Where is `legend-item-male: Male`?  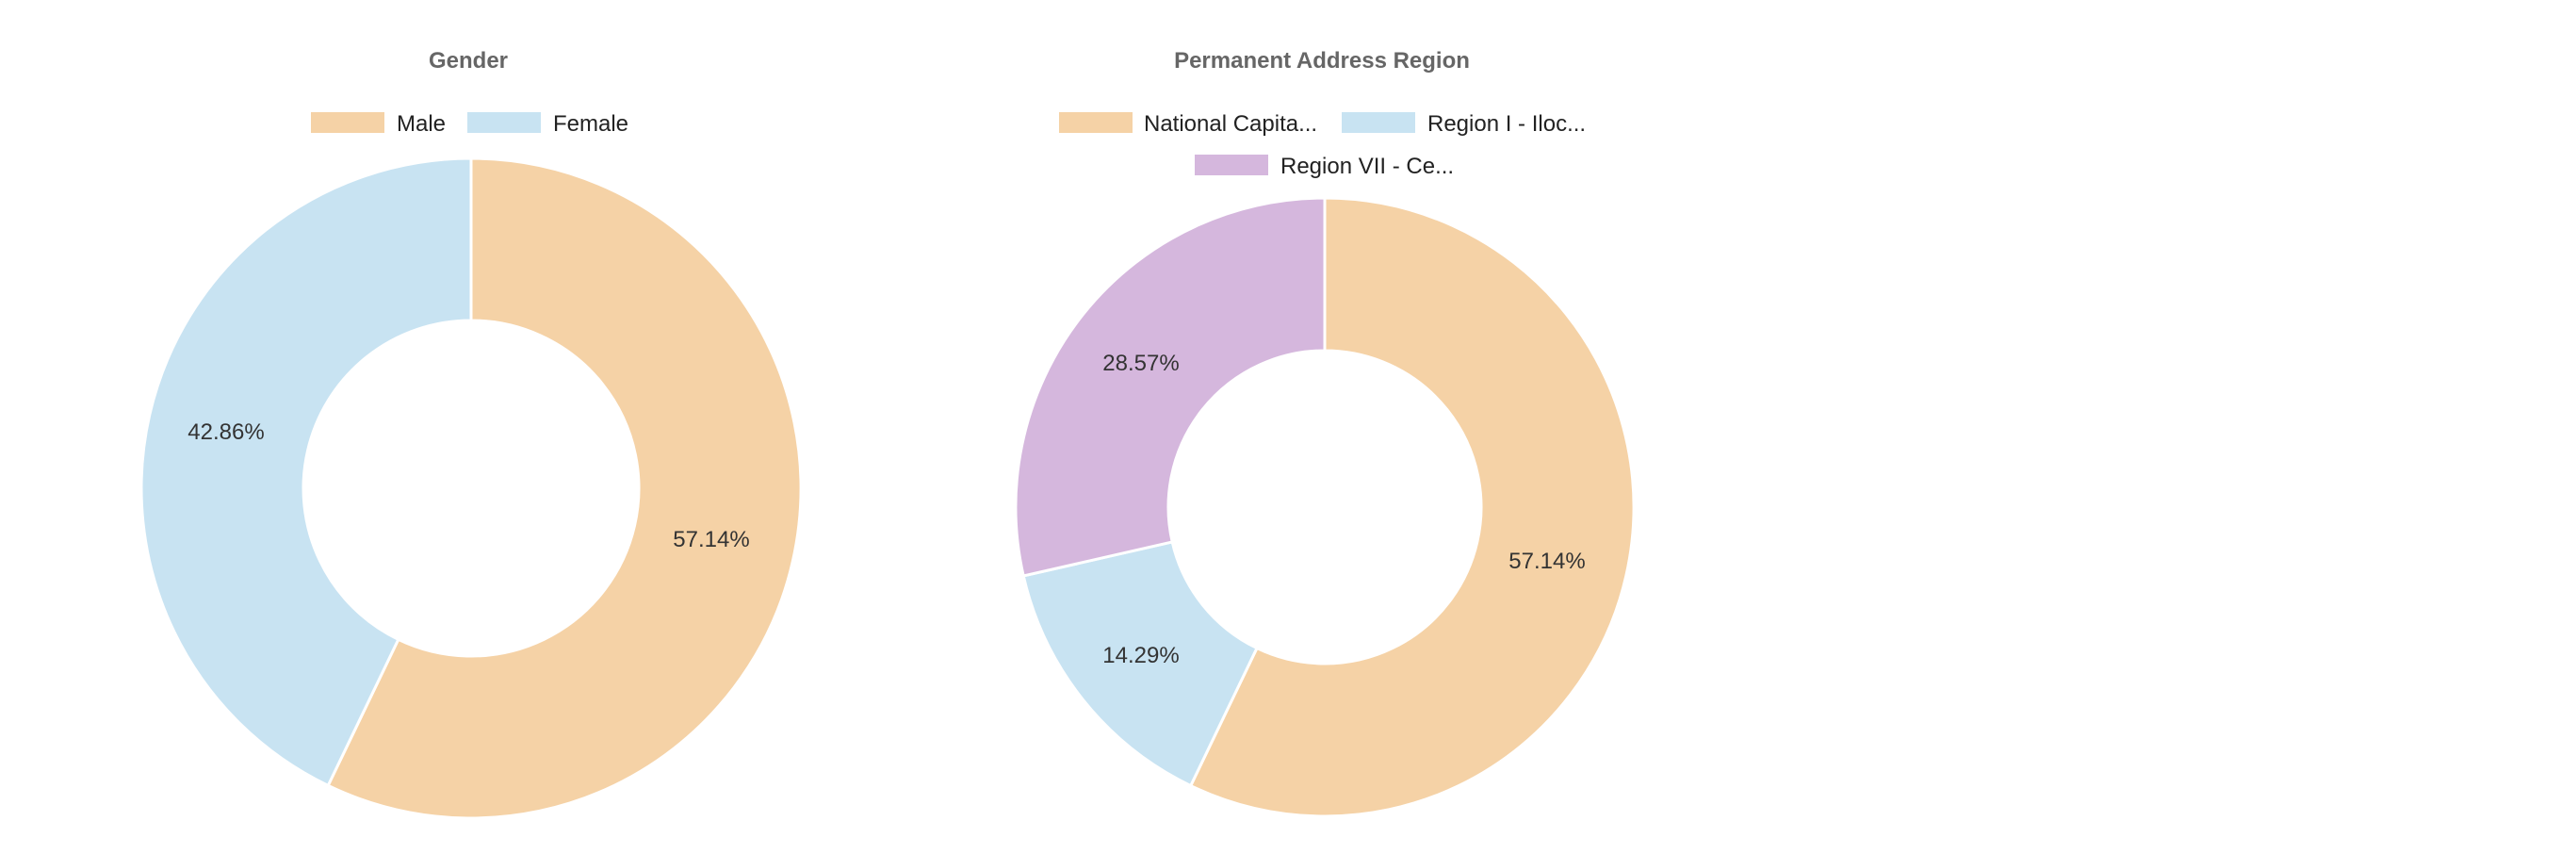
legend-item-male: Male is located at coordinates (378, 124).